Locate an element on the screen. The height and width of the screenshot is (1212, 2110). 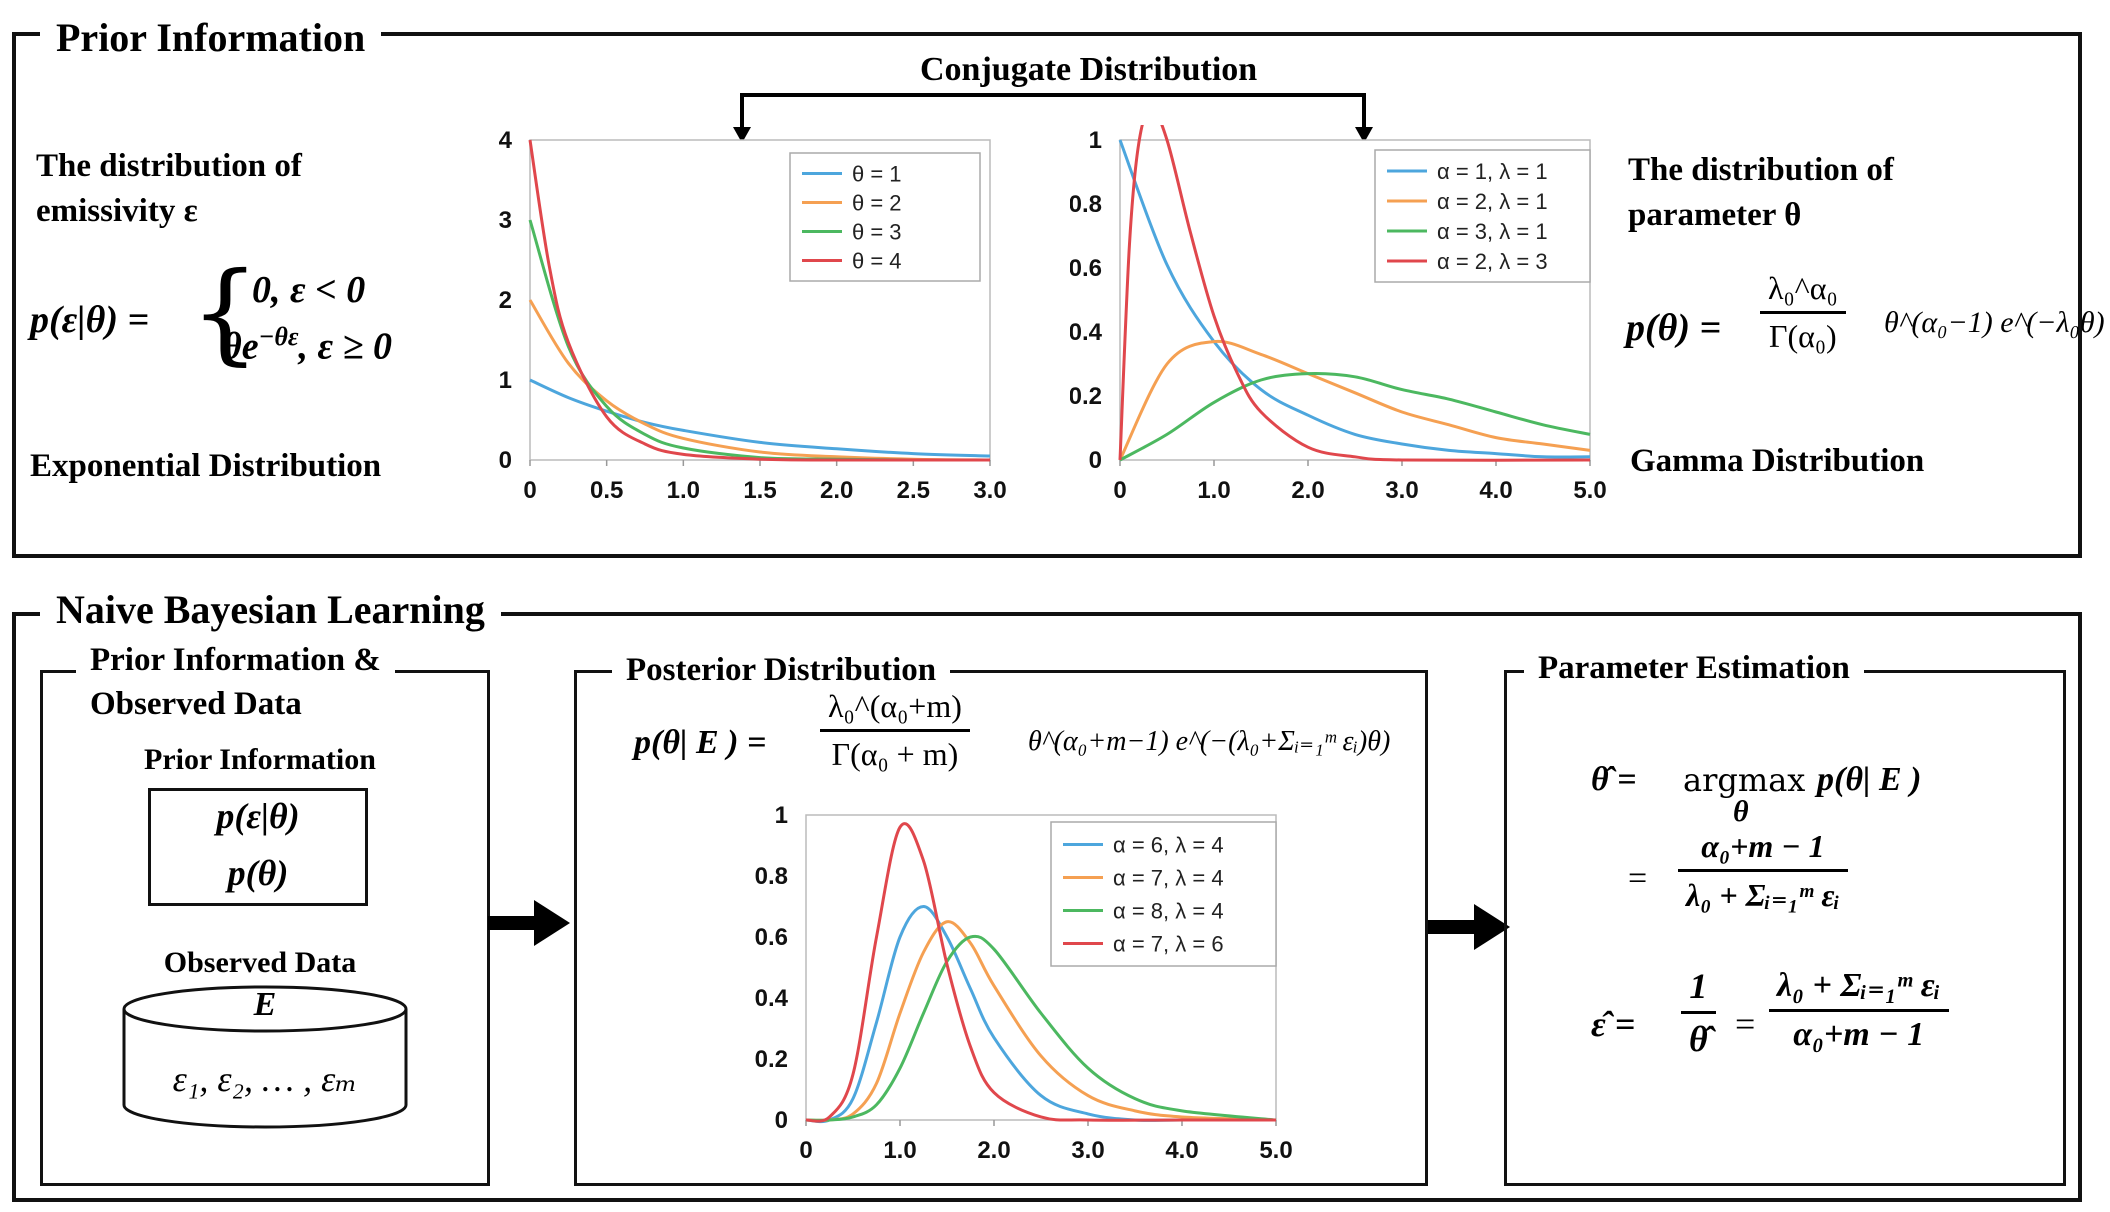
gamma-pdf-formula: p(θ) = λ₀^α₀ Γ(α₀) θ^(α₀−1) e^(−λ₀θ) is located at coordinates (1865, 325).